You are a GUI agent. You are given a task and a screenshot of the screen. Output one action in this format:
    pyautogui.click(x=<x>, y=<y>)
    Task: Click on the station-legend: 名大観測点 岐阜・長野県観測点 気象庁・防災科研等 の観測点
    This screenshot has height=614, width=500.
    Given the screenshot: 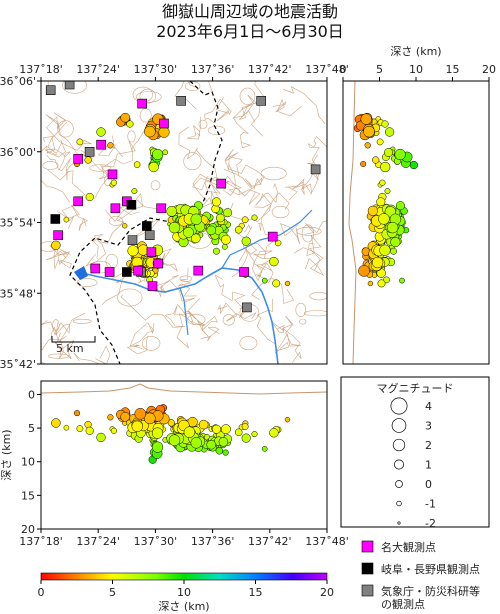 What is the action you would take?
    pyautogui.click(x=420, y=575)
    